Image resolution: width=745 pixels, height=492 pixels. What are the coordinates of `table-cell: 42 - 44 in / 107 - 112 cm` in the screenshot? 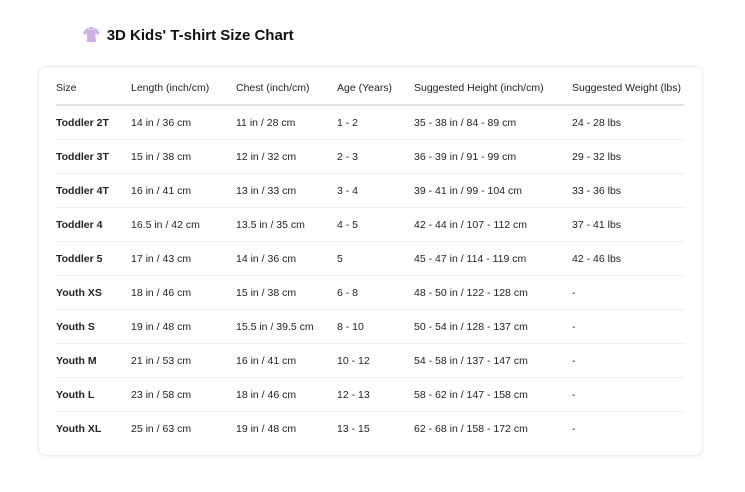 It's located at (493, 224).